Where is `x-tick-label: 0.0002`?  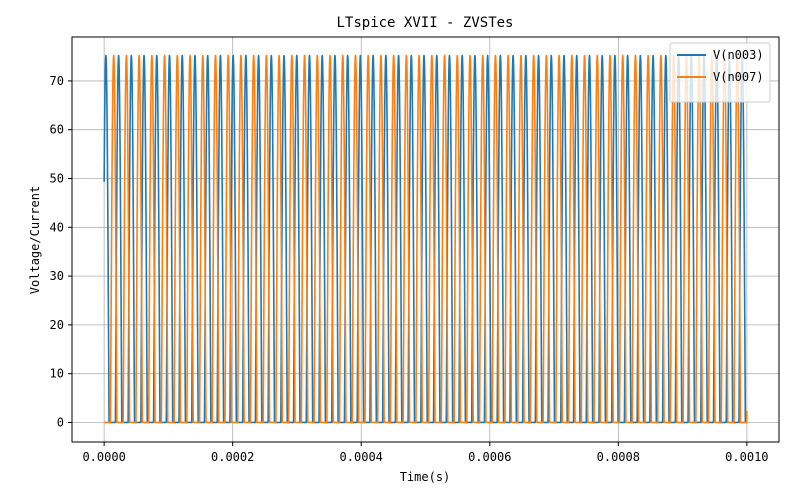 x-tick-label: 0.0002 is located at coordinates (232, 457).